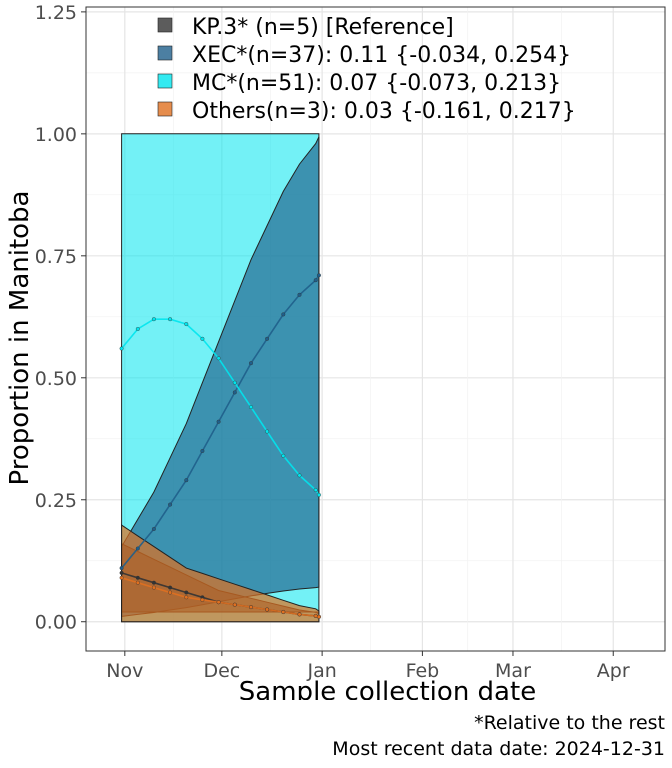 The height and width of the screenshot is (768, 672). I want to click on x-axis-label: Sample collection date, so click(387, 688).